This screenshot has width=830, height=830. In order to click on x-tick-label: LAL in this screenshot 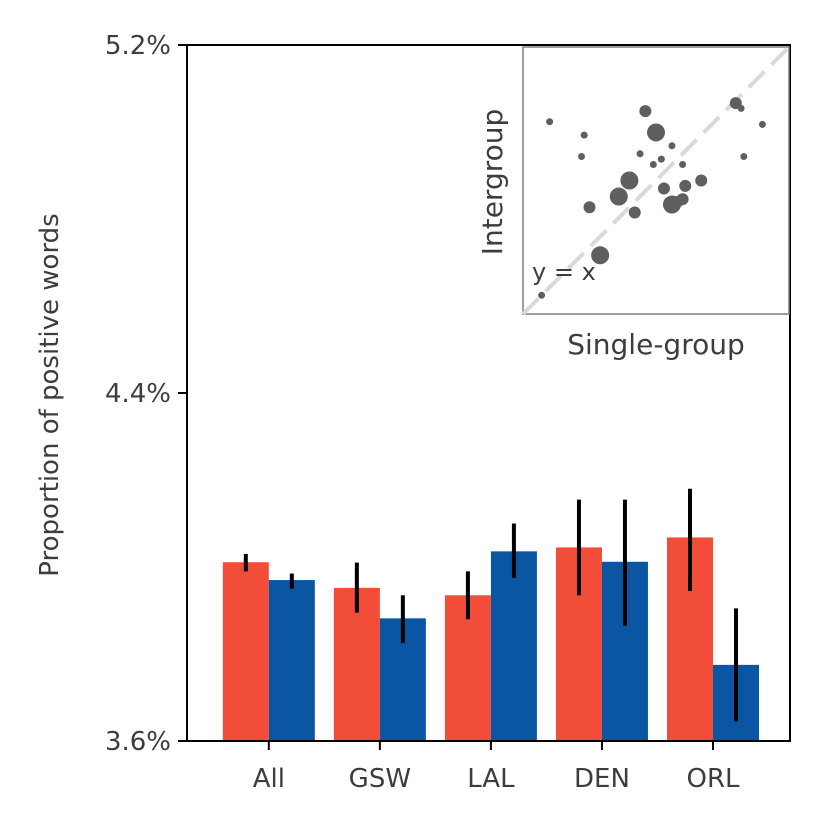, I will do `click(491, 779)`.